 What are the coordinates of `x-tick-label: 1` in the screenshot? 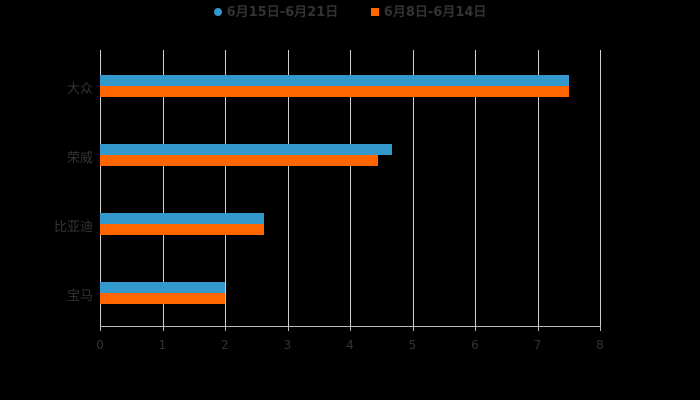 It's located at (162, 345).